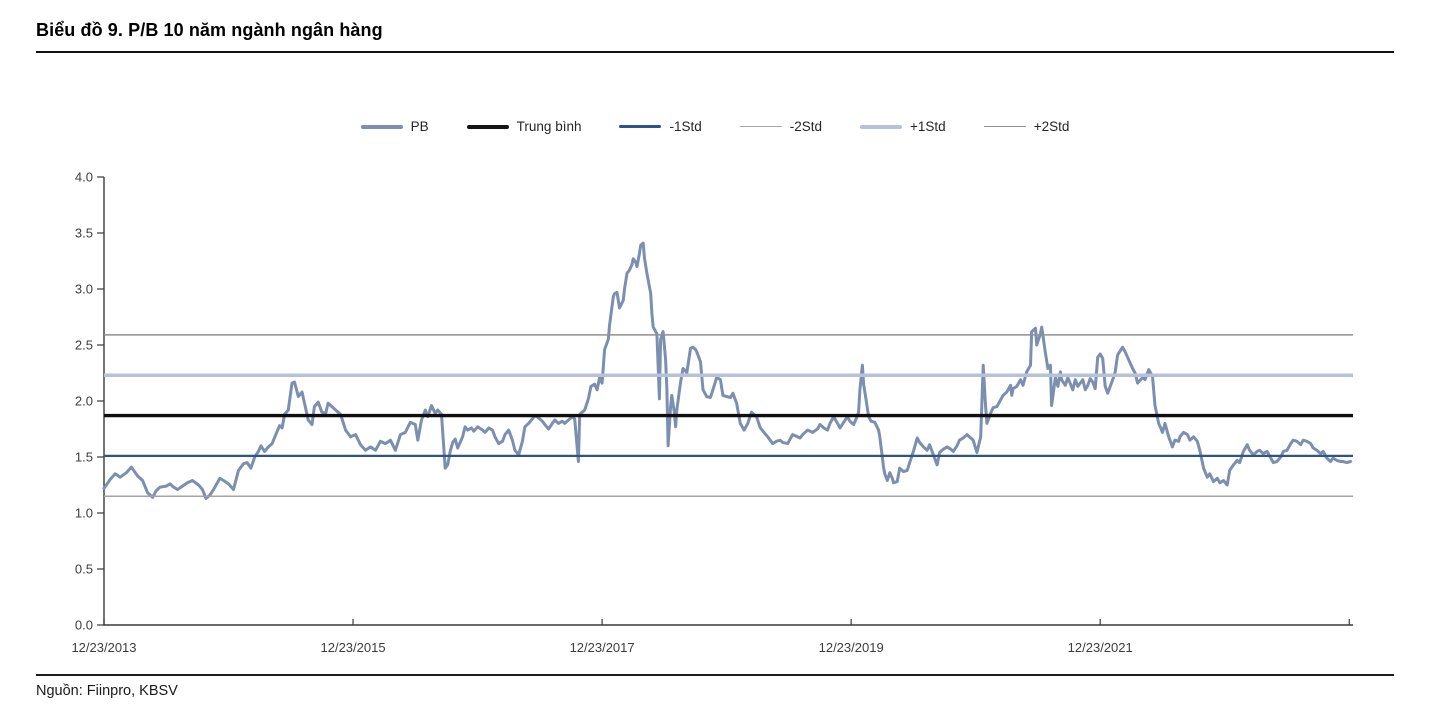  What do you see at coordinates (84, 177) in the screenshot?
I see `y-tick-label: 4.0` at bounding box center [84, 177].